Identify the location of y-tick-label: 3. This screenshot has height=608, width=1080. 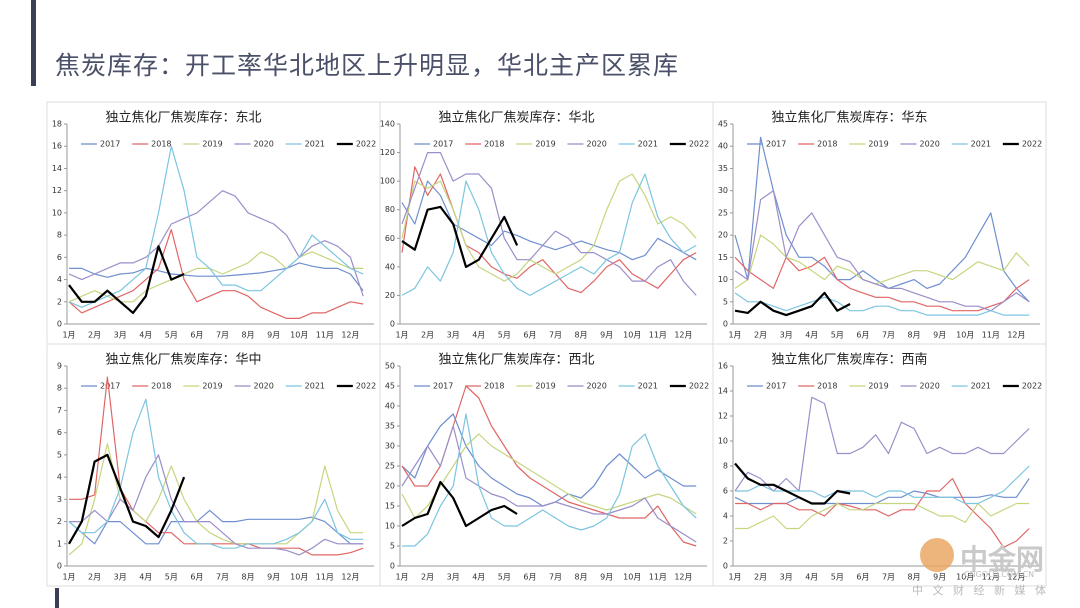
(59, 499).